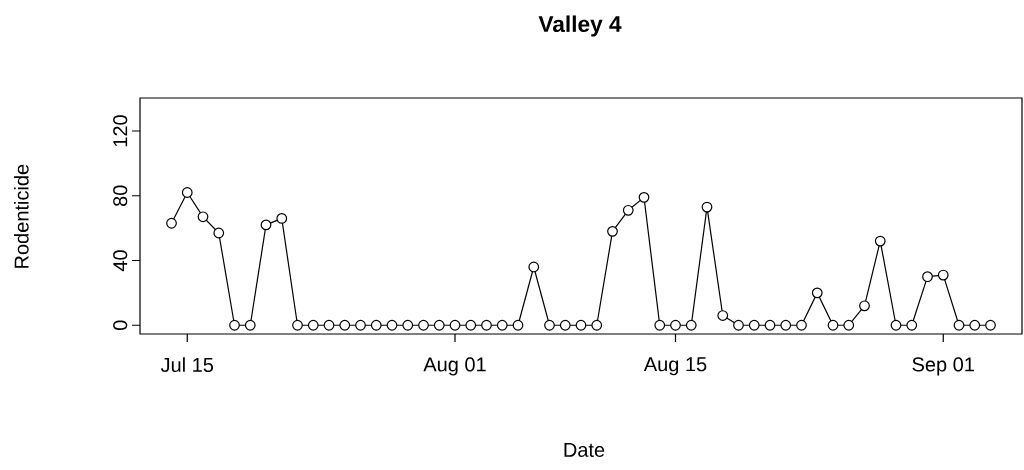 The image size is (1024, 470). What do you see at coordinates (454, 366) in the screenshot?
I see `x-tick-label: Aug 01` at bounding box center [454, 366].